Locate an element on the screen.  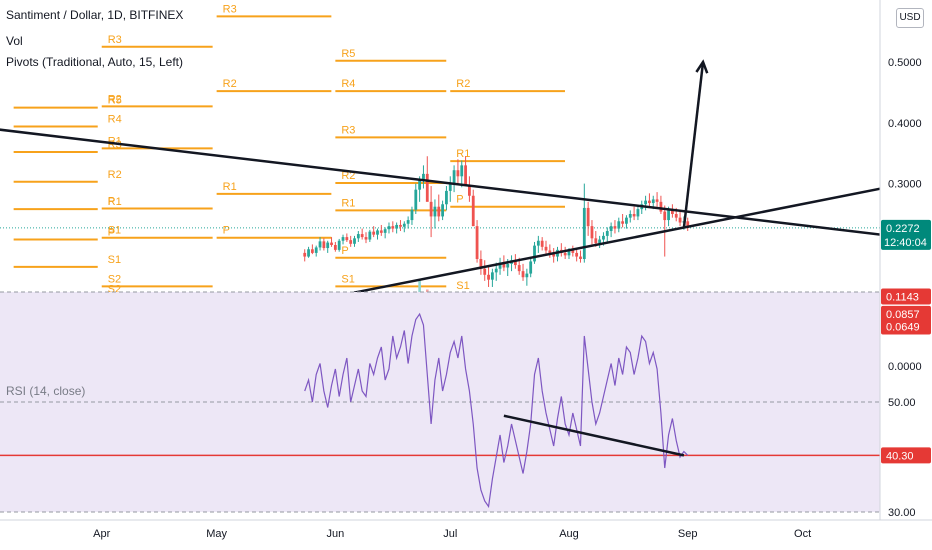
indicator-vol-label: Vol is located at coordinates (14, 41).